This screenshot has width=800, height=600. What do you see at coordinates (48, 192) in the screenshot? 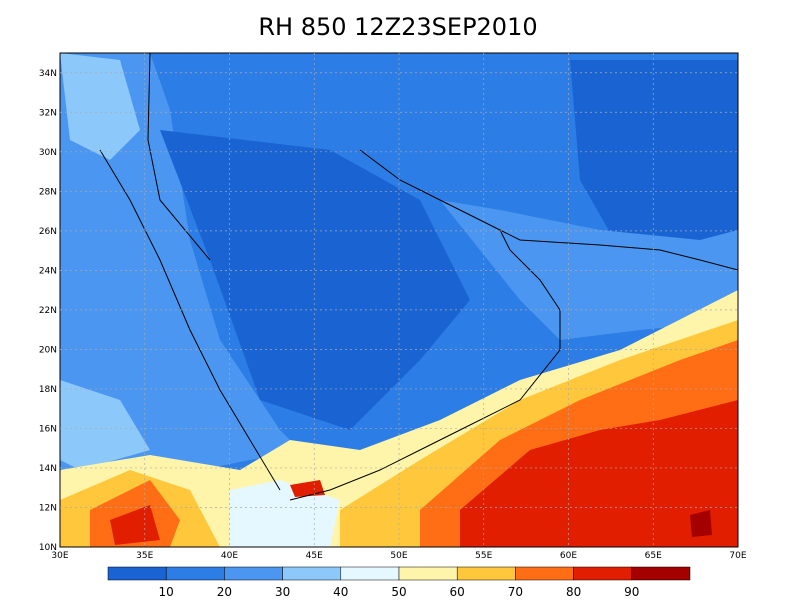
I see `y-tick-label: 28N` at bounding box center [48, 192].